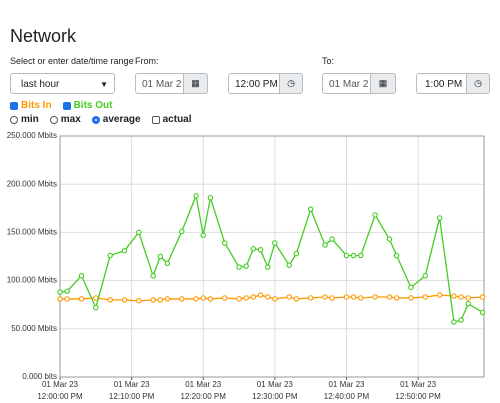 This screenshot has width=500, height=403. Describe the element at coordinates (478, 83) in the screenshot. I see `to-time-button: ◷` at that location.